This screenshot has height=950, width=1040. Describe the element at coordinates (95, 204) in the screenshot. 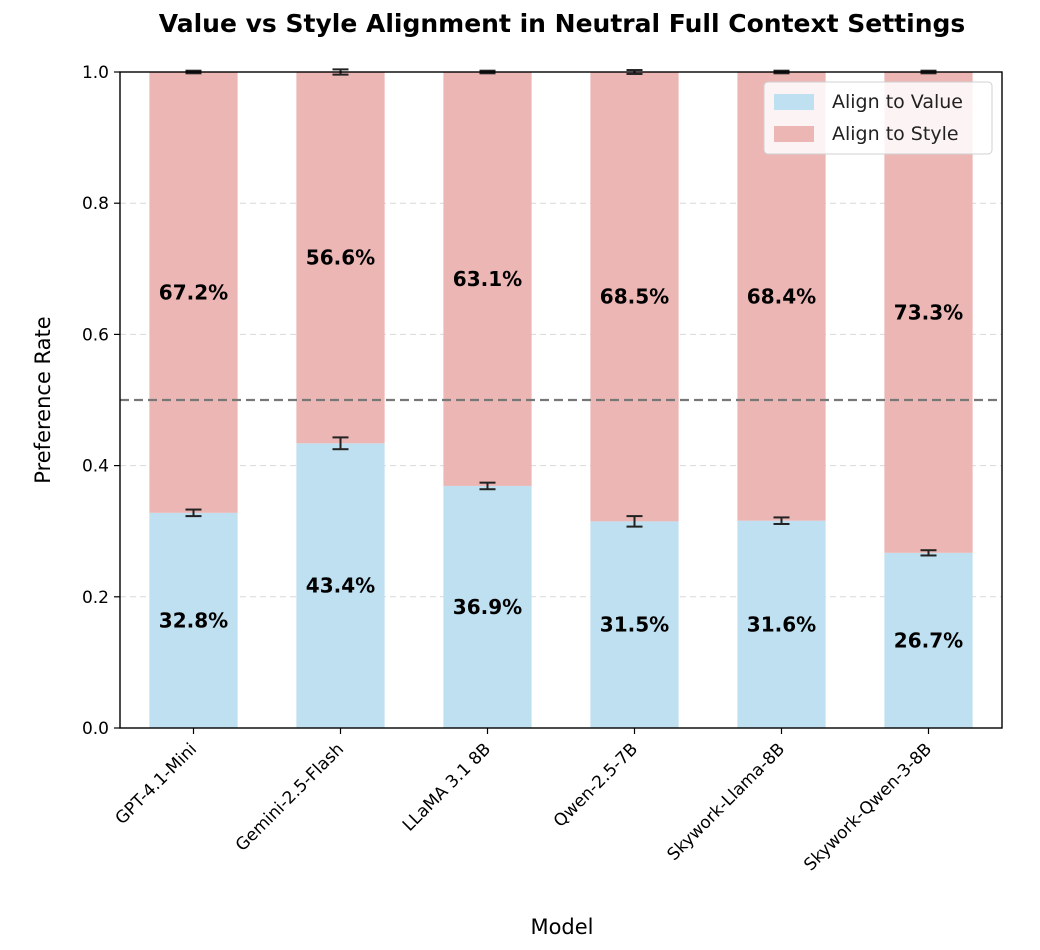

I see `y-tick-label: 0.8` at that location.